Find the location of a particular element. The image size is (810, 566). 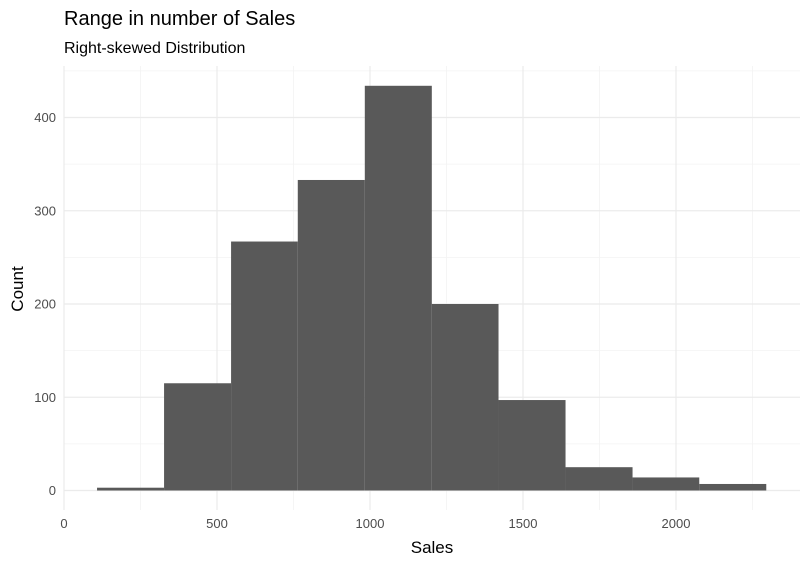

y-tick-label: 100 is located at coordinates (45, 397).